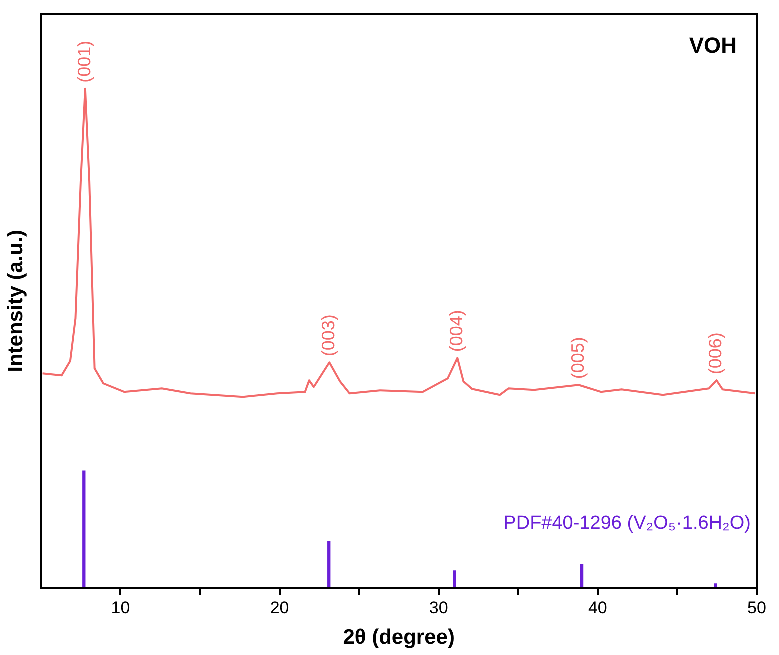  What do you see at coordinates (713, 45) in the screenshot?
I see `chart-title: VOH` at bounding box center [713, 45].